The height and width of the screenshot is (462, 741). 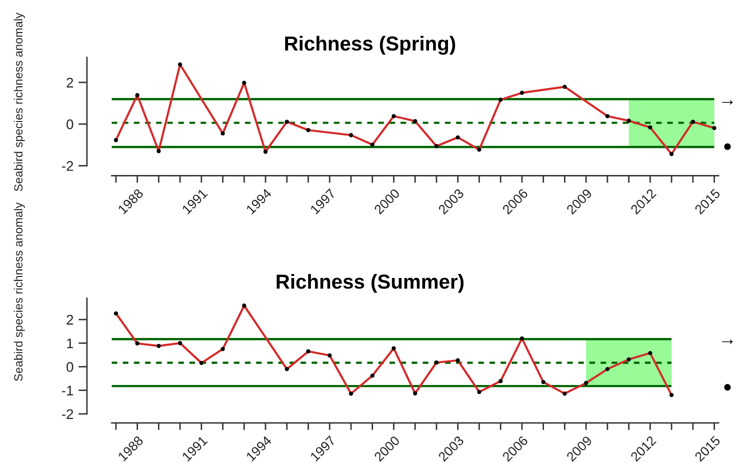 I want to click on y-tick-label: -1, so click(x=68, y=391).